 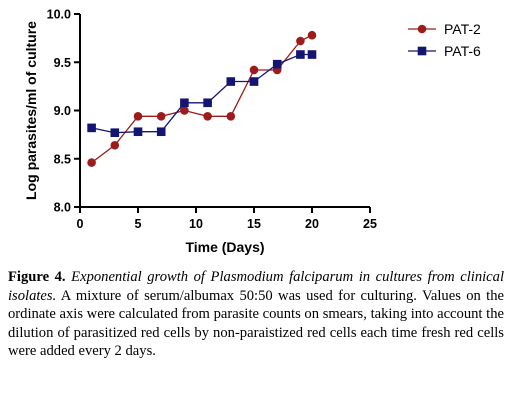 I want to click on y-axis: 8.0 8.5 9.0 9.5 10.0, so click(x=64, y=111).